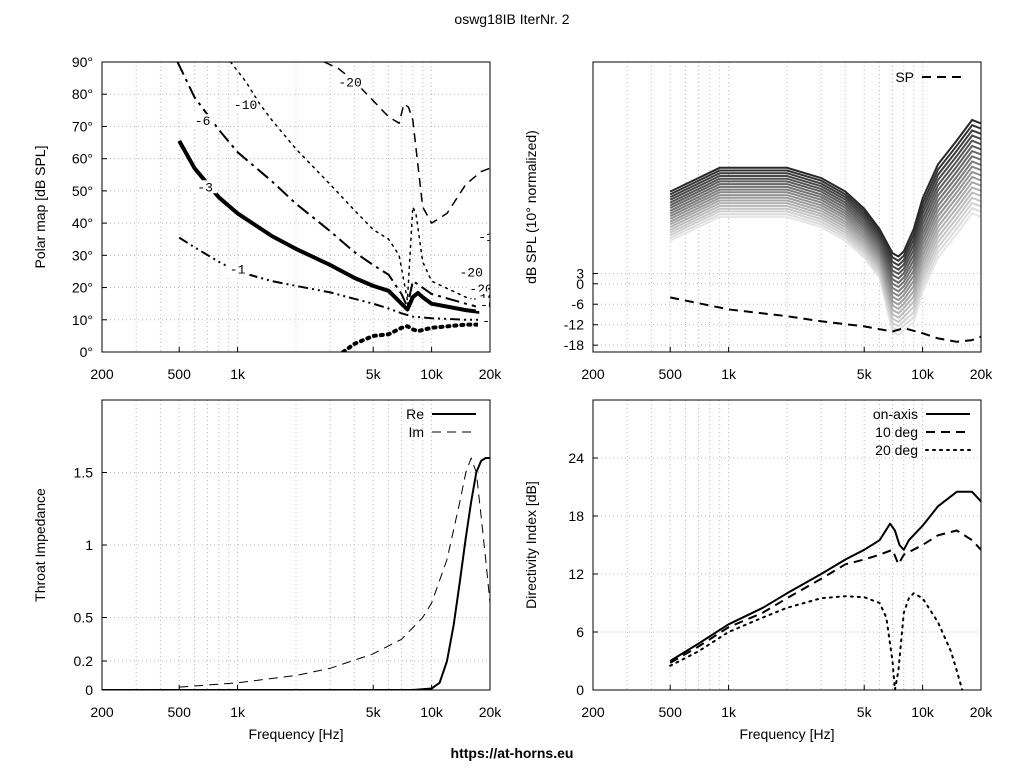 The width and height of the screenshot is (1024, 768). I want to click on impedance-xlabel: Frequency [Hz], so click(296, 734).